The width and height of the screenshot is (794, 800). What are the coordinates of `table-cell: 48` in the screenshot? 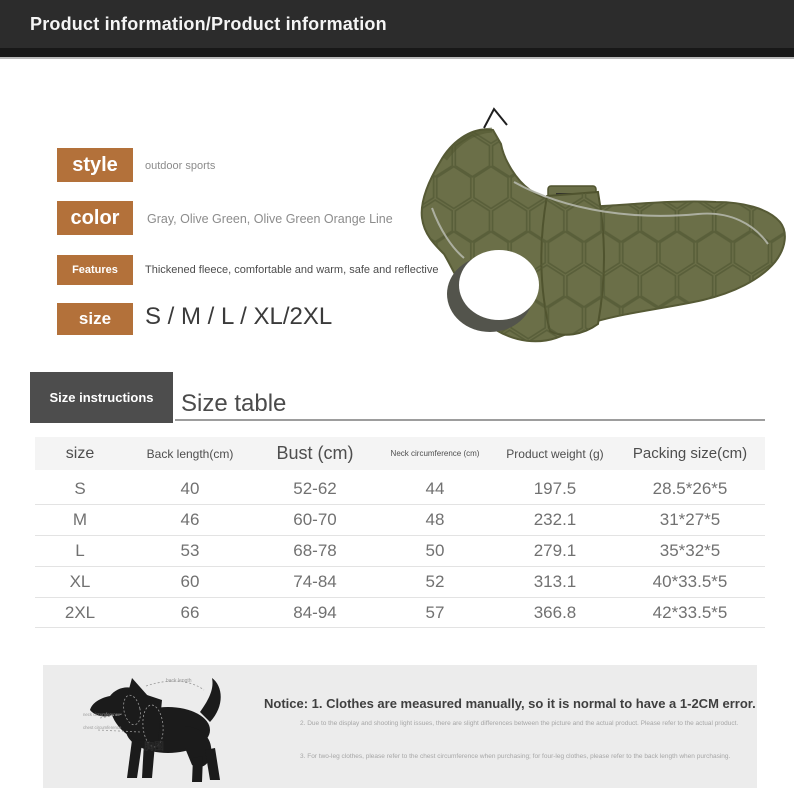 It's located at (435, 519).